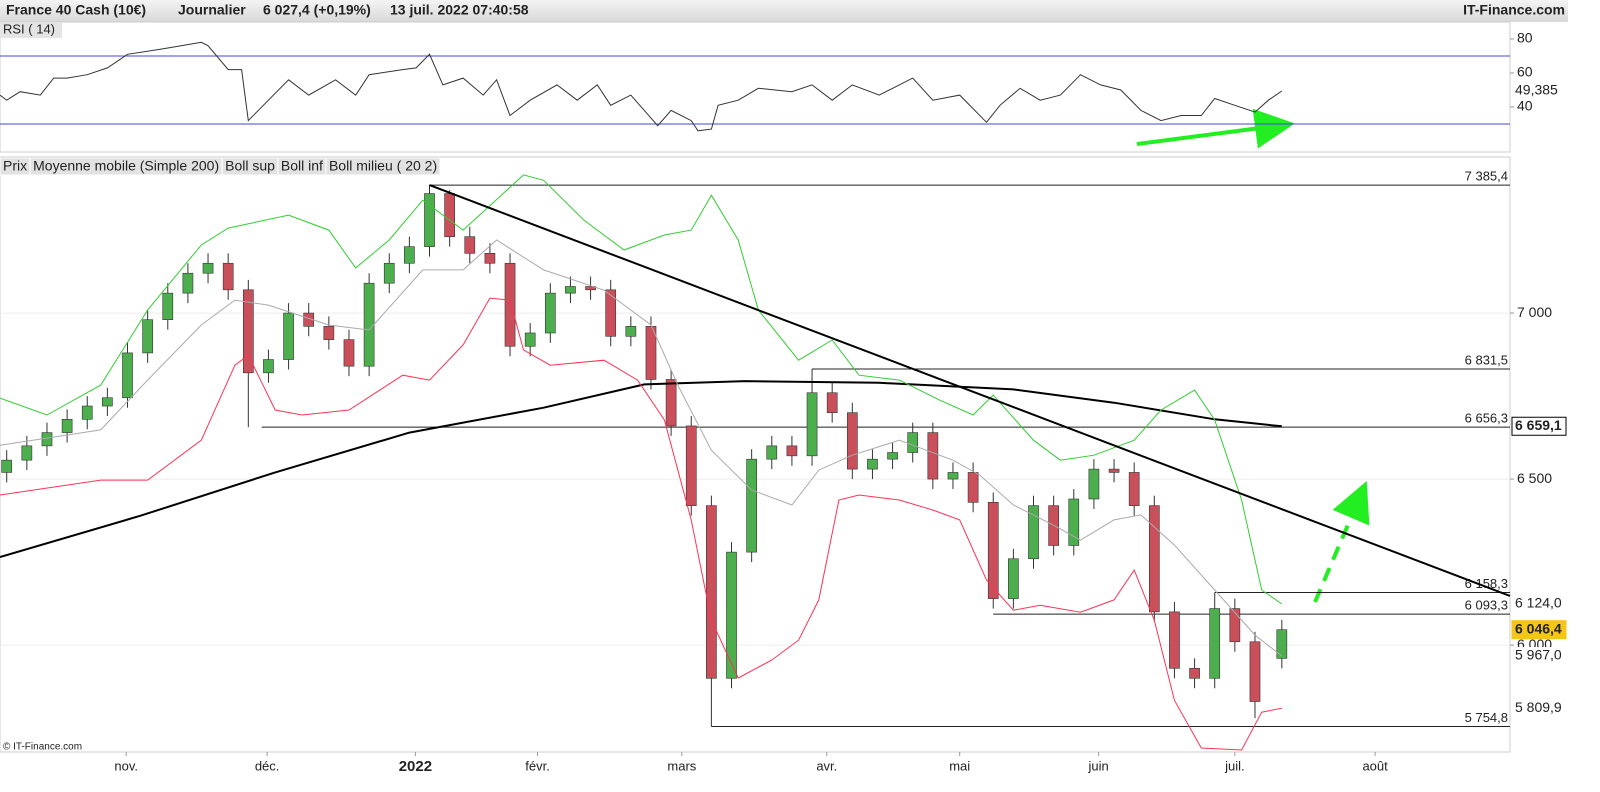 The image size is (1600, 792). Describe the element at coordinates (42, 747) in the screenshot. I see `copyright: © IT-Finance.com` at that location.